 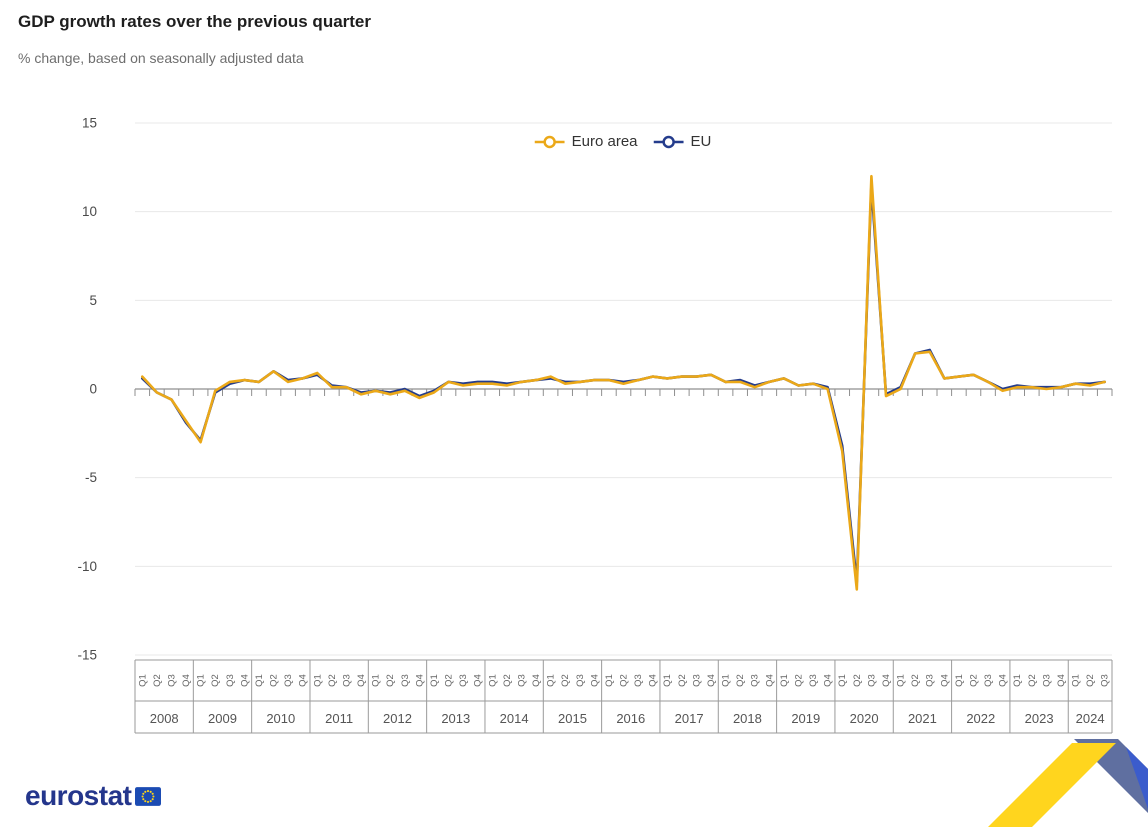 What do you see at coordinates (455, 718) in the screenshot?
I see `year-tick-label: 2013` at bounding box center [455, 718].